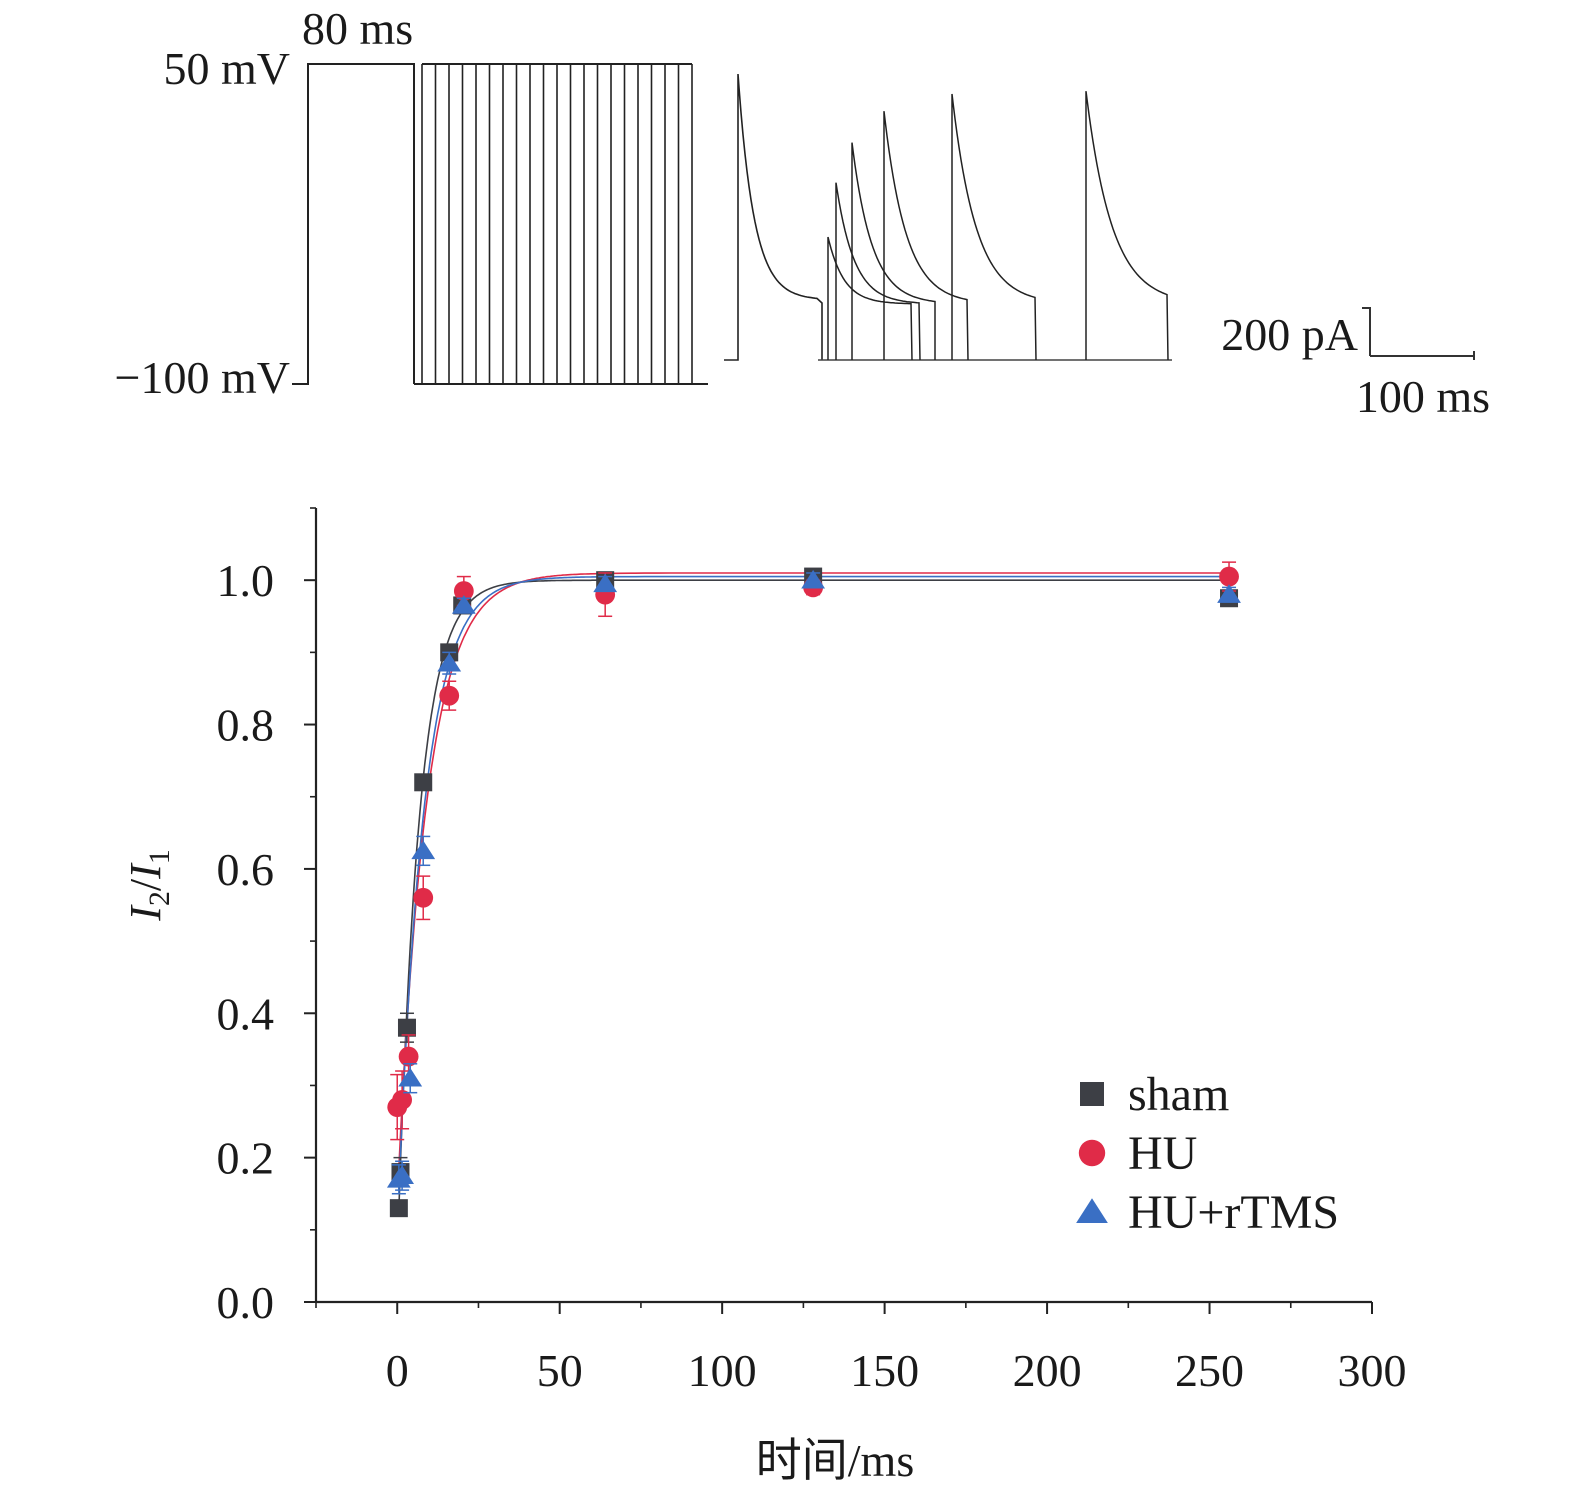 The width and height of the screenshot is (1575, 1501). What do you see at coordinates (1355, 364) in the screenshot?
I see `scale-bar: 200 pA 100 ms` at bounding box center [1355, 364].